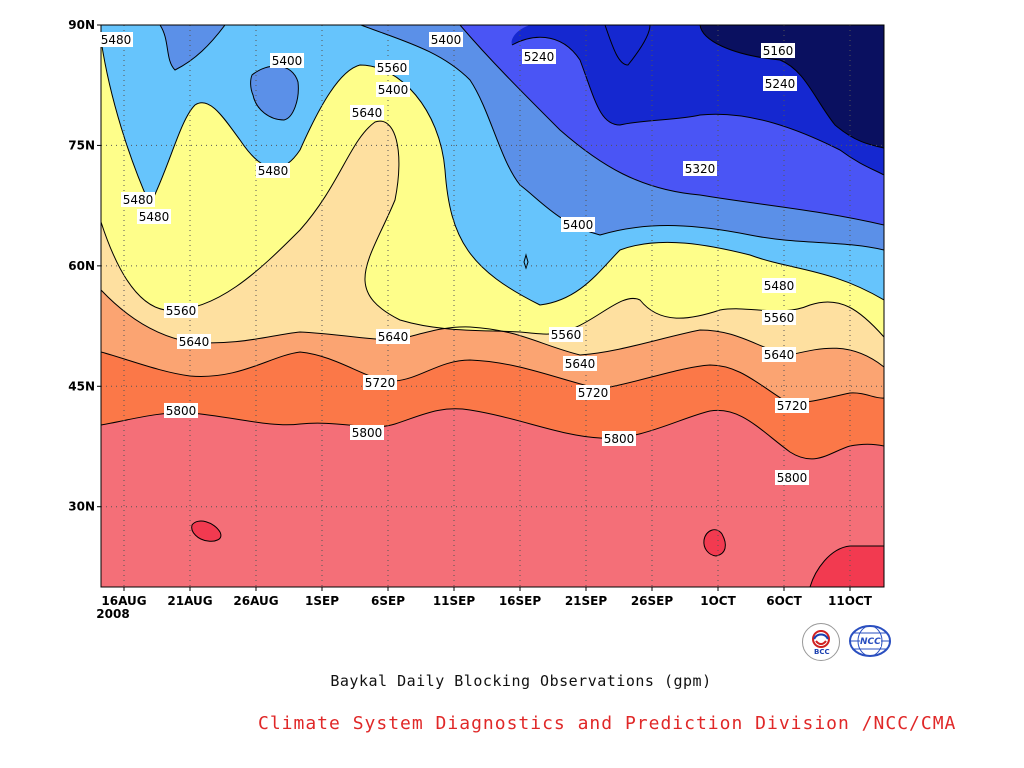 The height and width of the screenshot is (768, 1024). Describe the element at coordinates (112, 614) in the screenshot. I see `x-year-label: 2008` at that location.